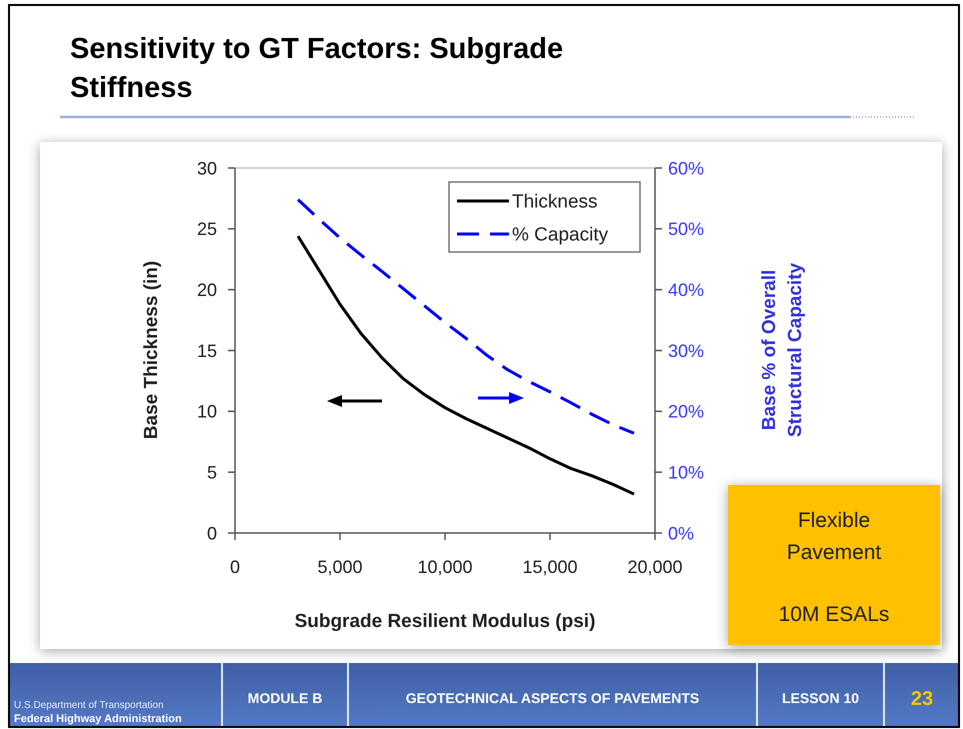  I want to click on text: U.S.Department of Transportation, so click(89, 705).